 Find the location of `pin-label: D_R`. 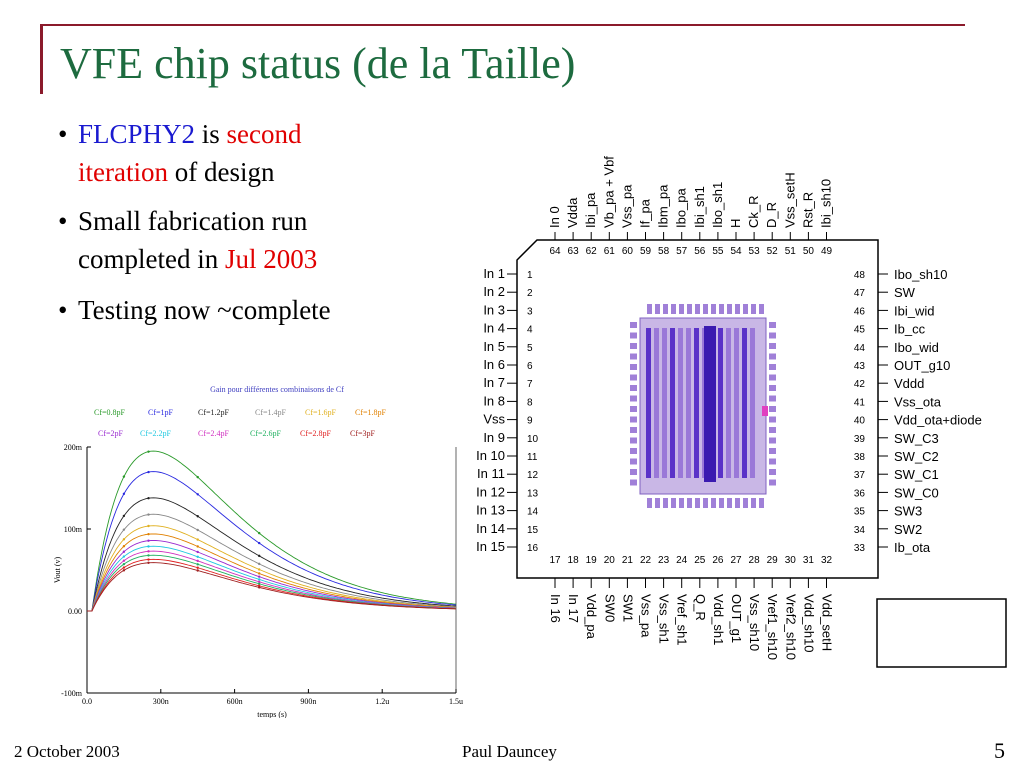

pin-label: D_R is located at coordinates (771, 215).